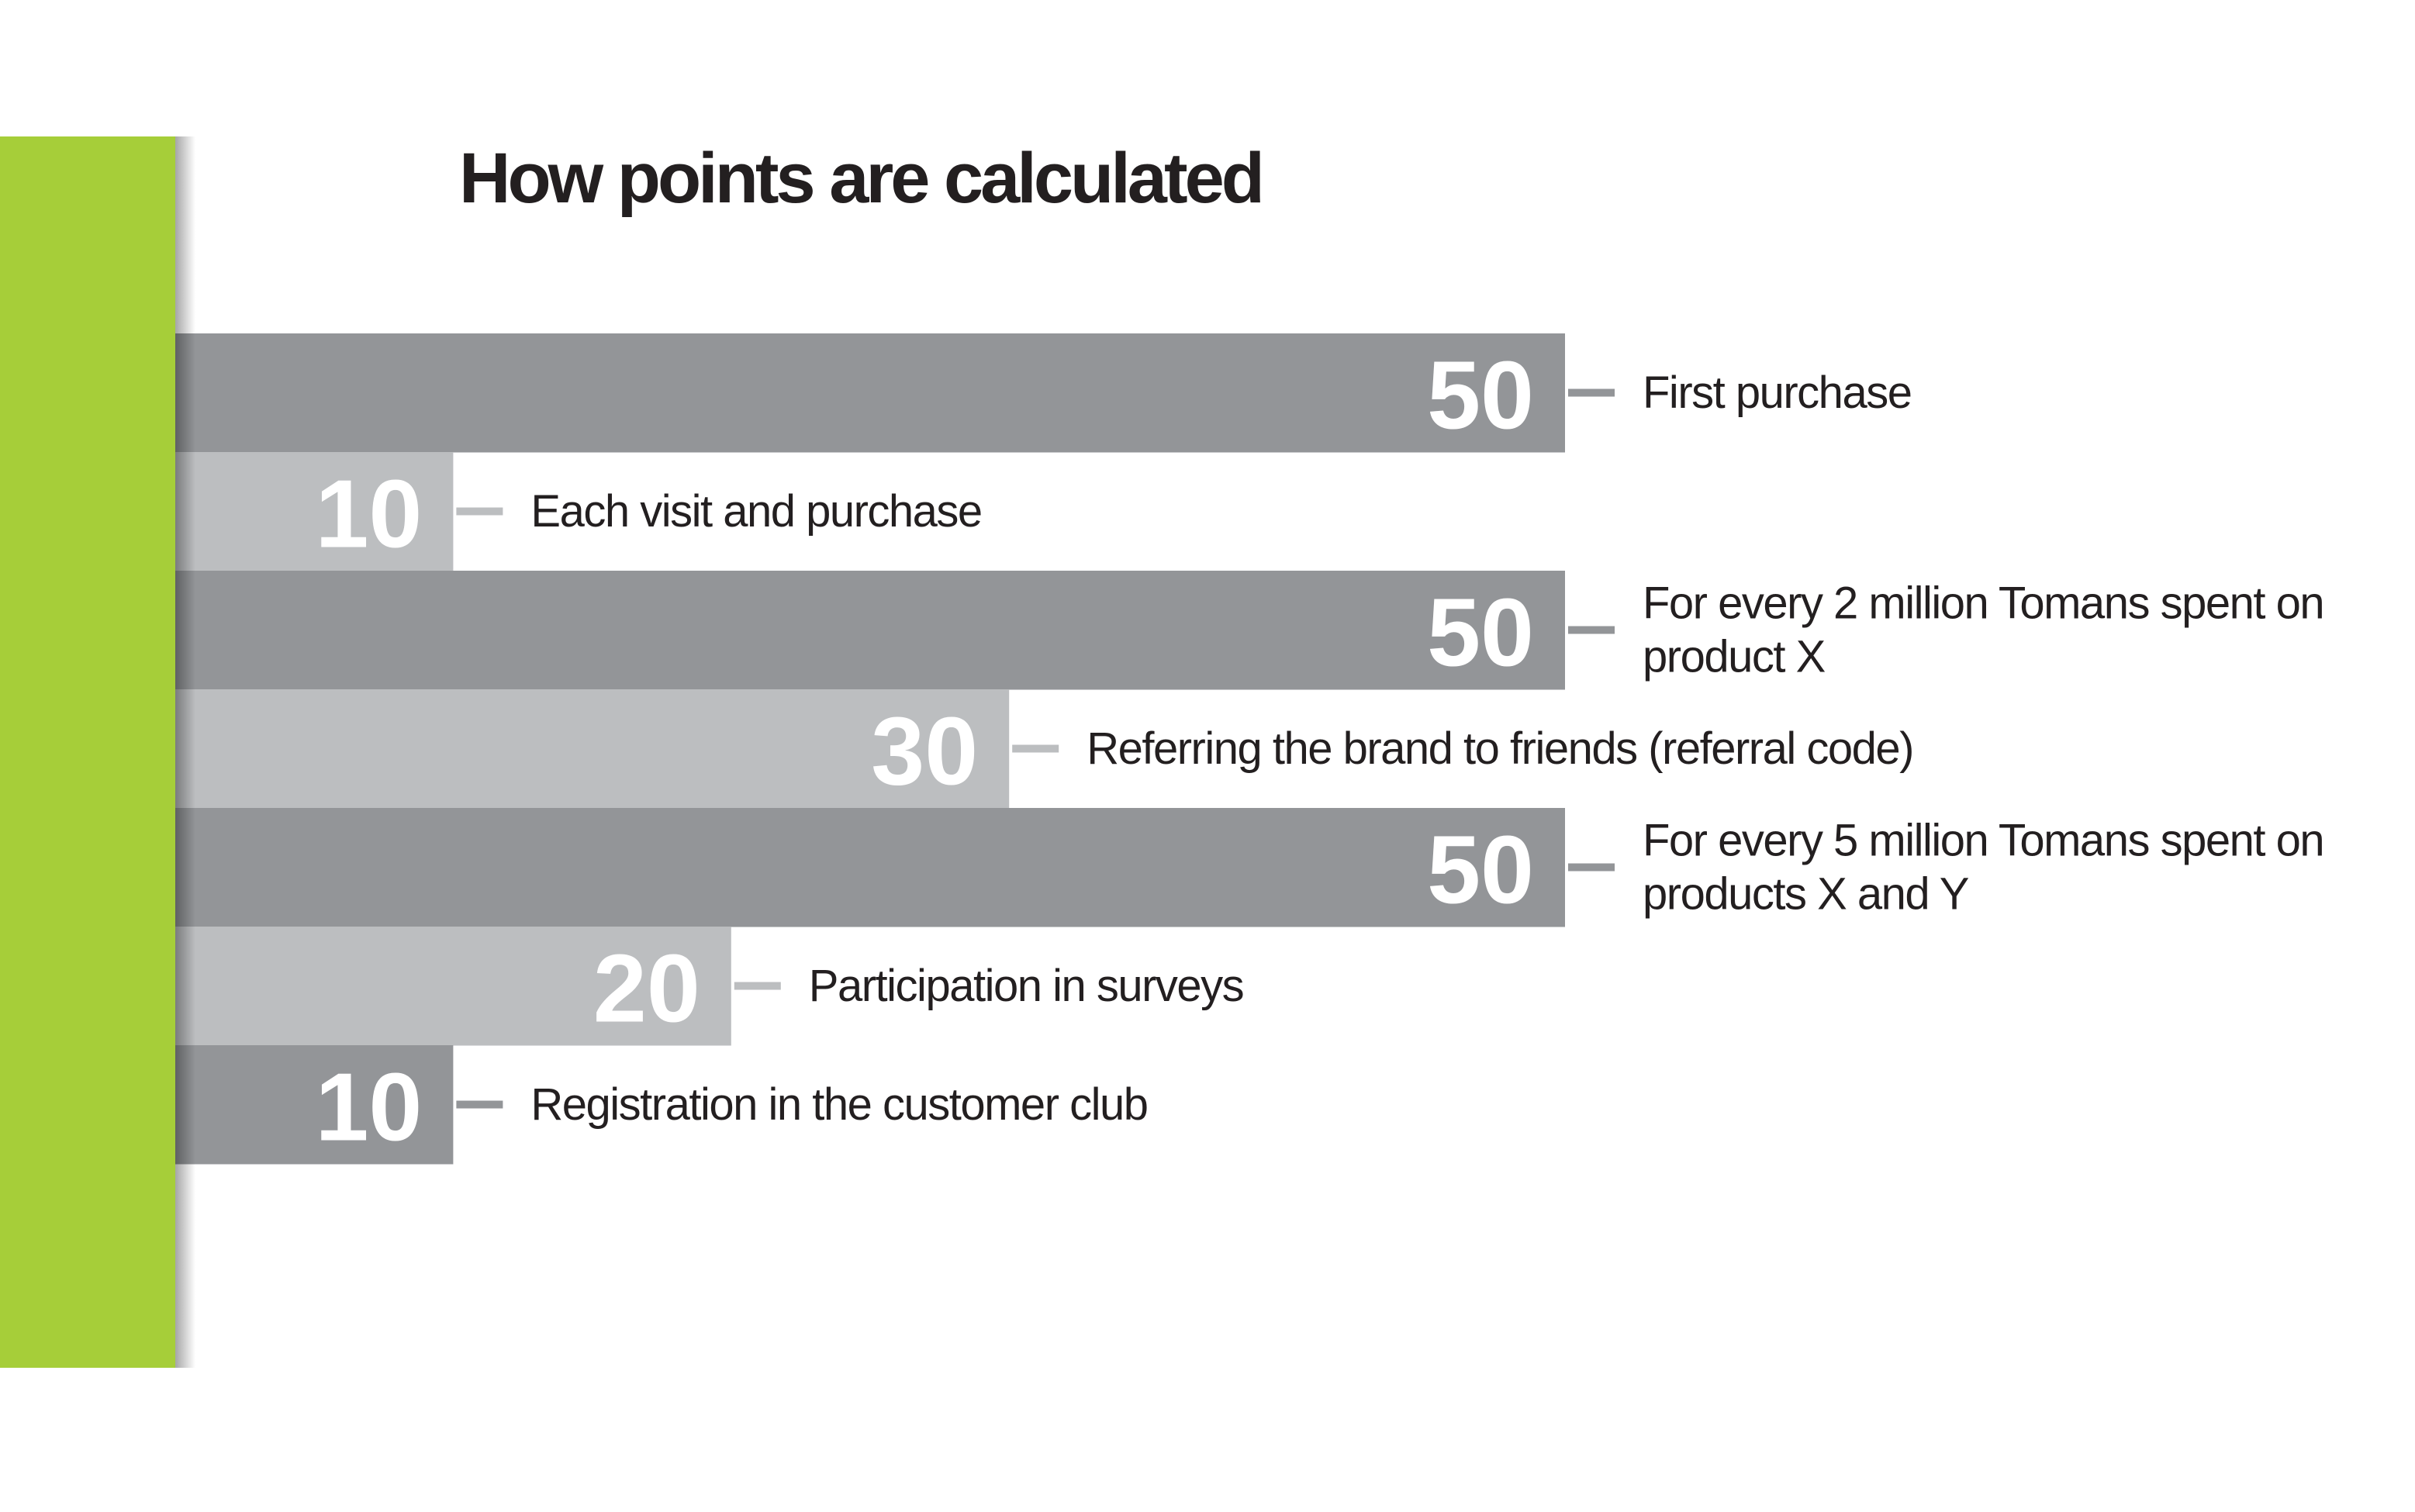 The width and height of the screenshot is (2415, 1512). What do you see at coordinates (1026, 985) in the screenshot?
I see `category-label: Participation in surveys` at bounding box center [1026, 985].